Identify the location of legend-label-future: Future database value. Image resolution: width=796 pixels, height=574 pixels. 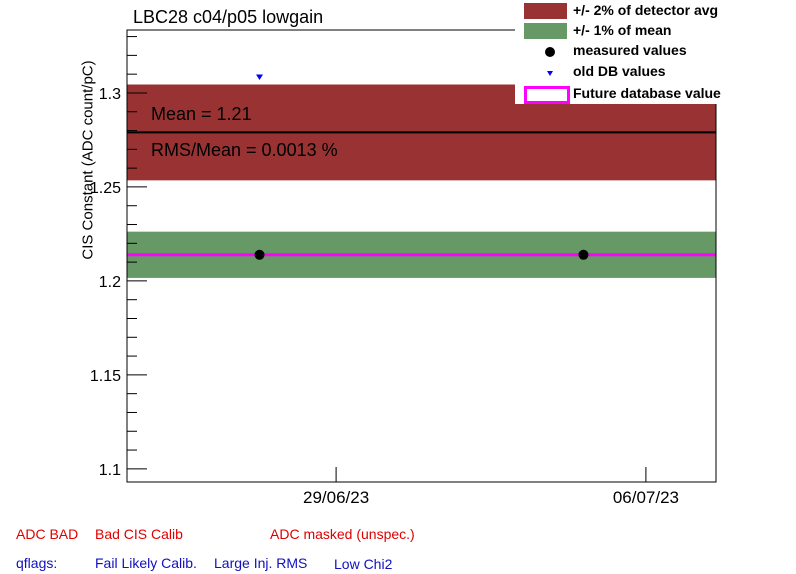
(647, 93).